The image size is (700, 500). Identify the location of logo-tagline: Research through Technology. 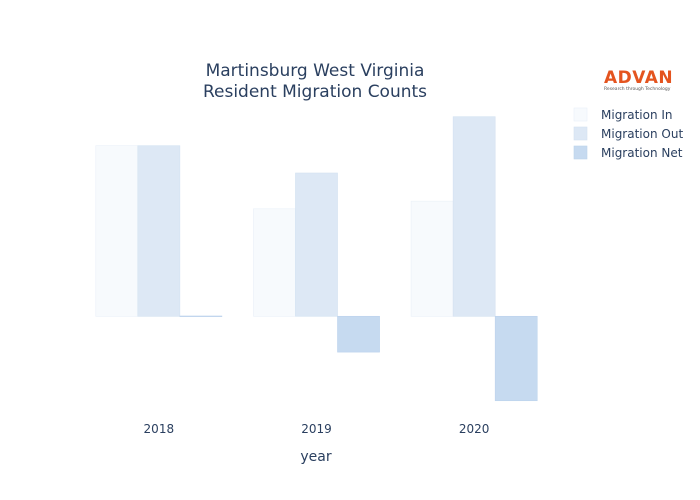
(637, 89).